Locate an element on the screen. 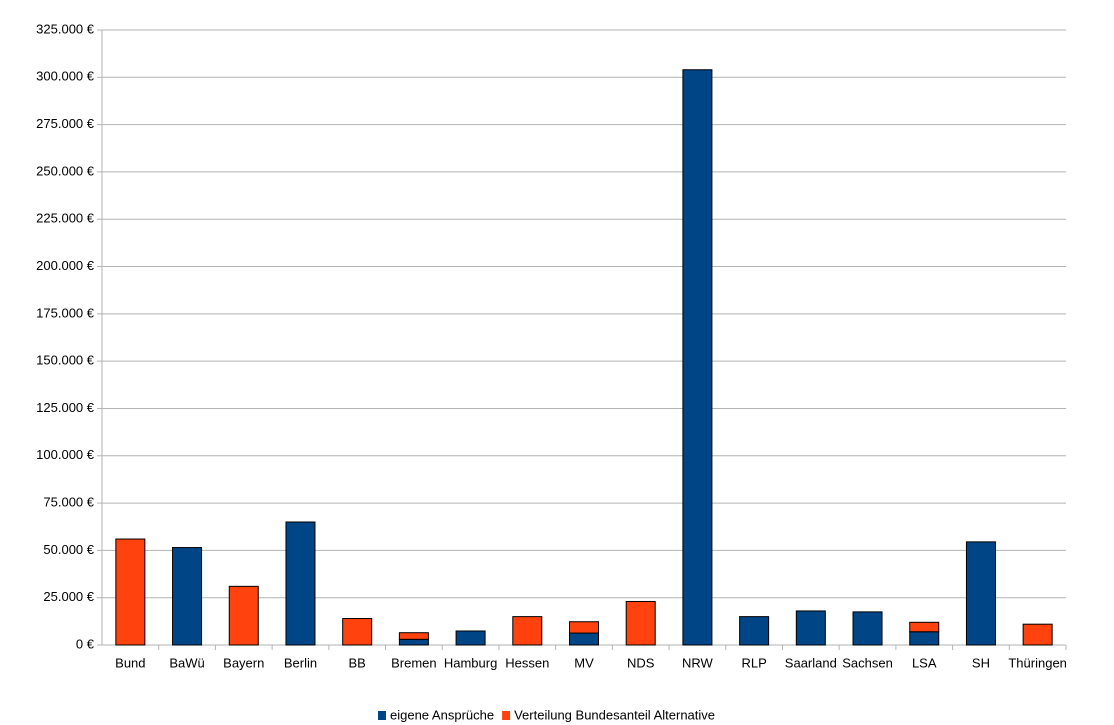 The height and width of the screenshot is (725, 1114). y-tick-label: 125.000 € is located at coordinates (65, 407).